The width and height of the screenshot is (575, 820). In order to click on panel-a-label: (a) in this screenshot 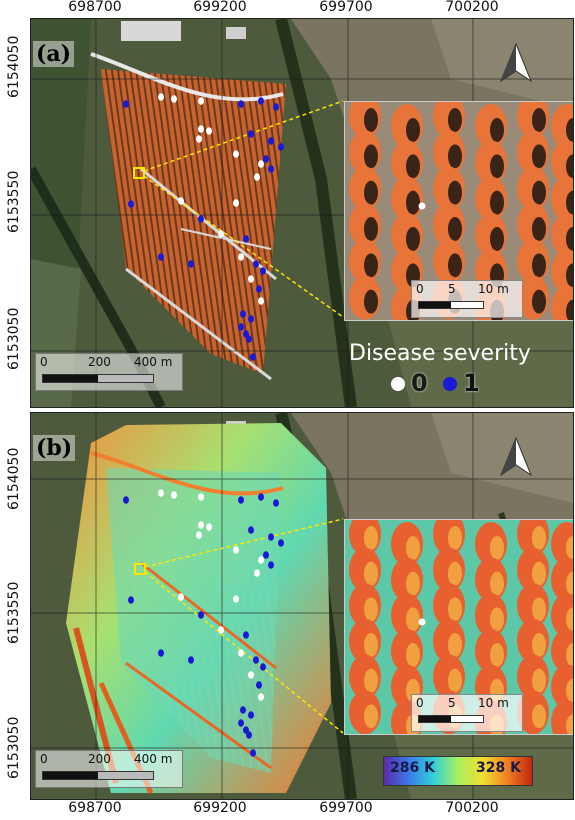, I will do `click(54, 54)`.